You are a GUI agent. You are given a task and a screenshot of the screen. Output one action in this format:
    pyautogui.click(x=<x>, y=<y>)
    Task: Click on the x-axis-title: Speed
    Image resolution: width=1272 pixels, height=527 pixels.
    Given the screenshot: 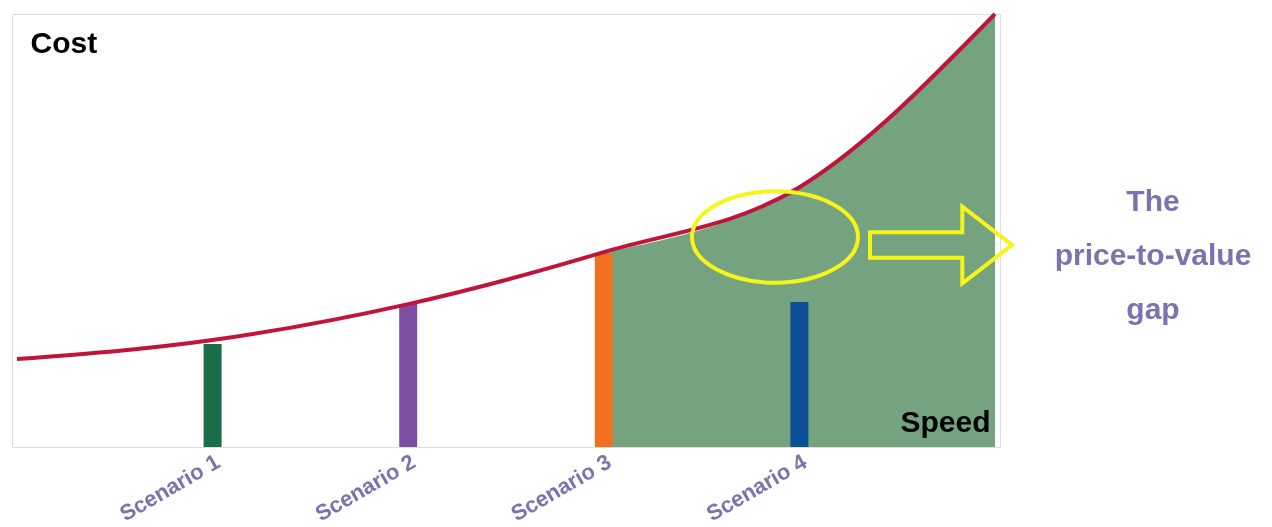 What is the action you would take?
    pyautogui.click(x=945, y=421)
    